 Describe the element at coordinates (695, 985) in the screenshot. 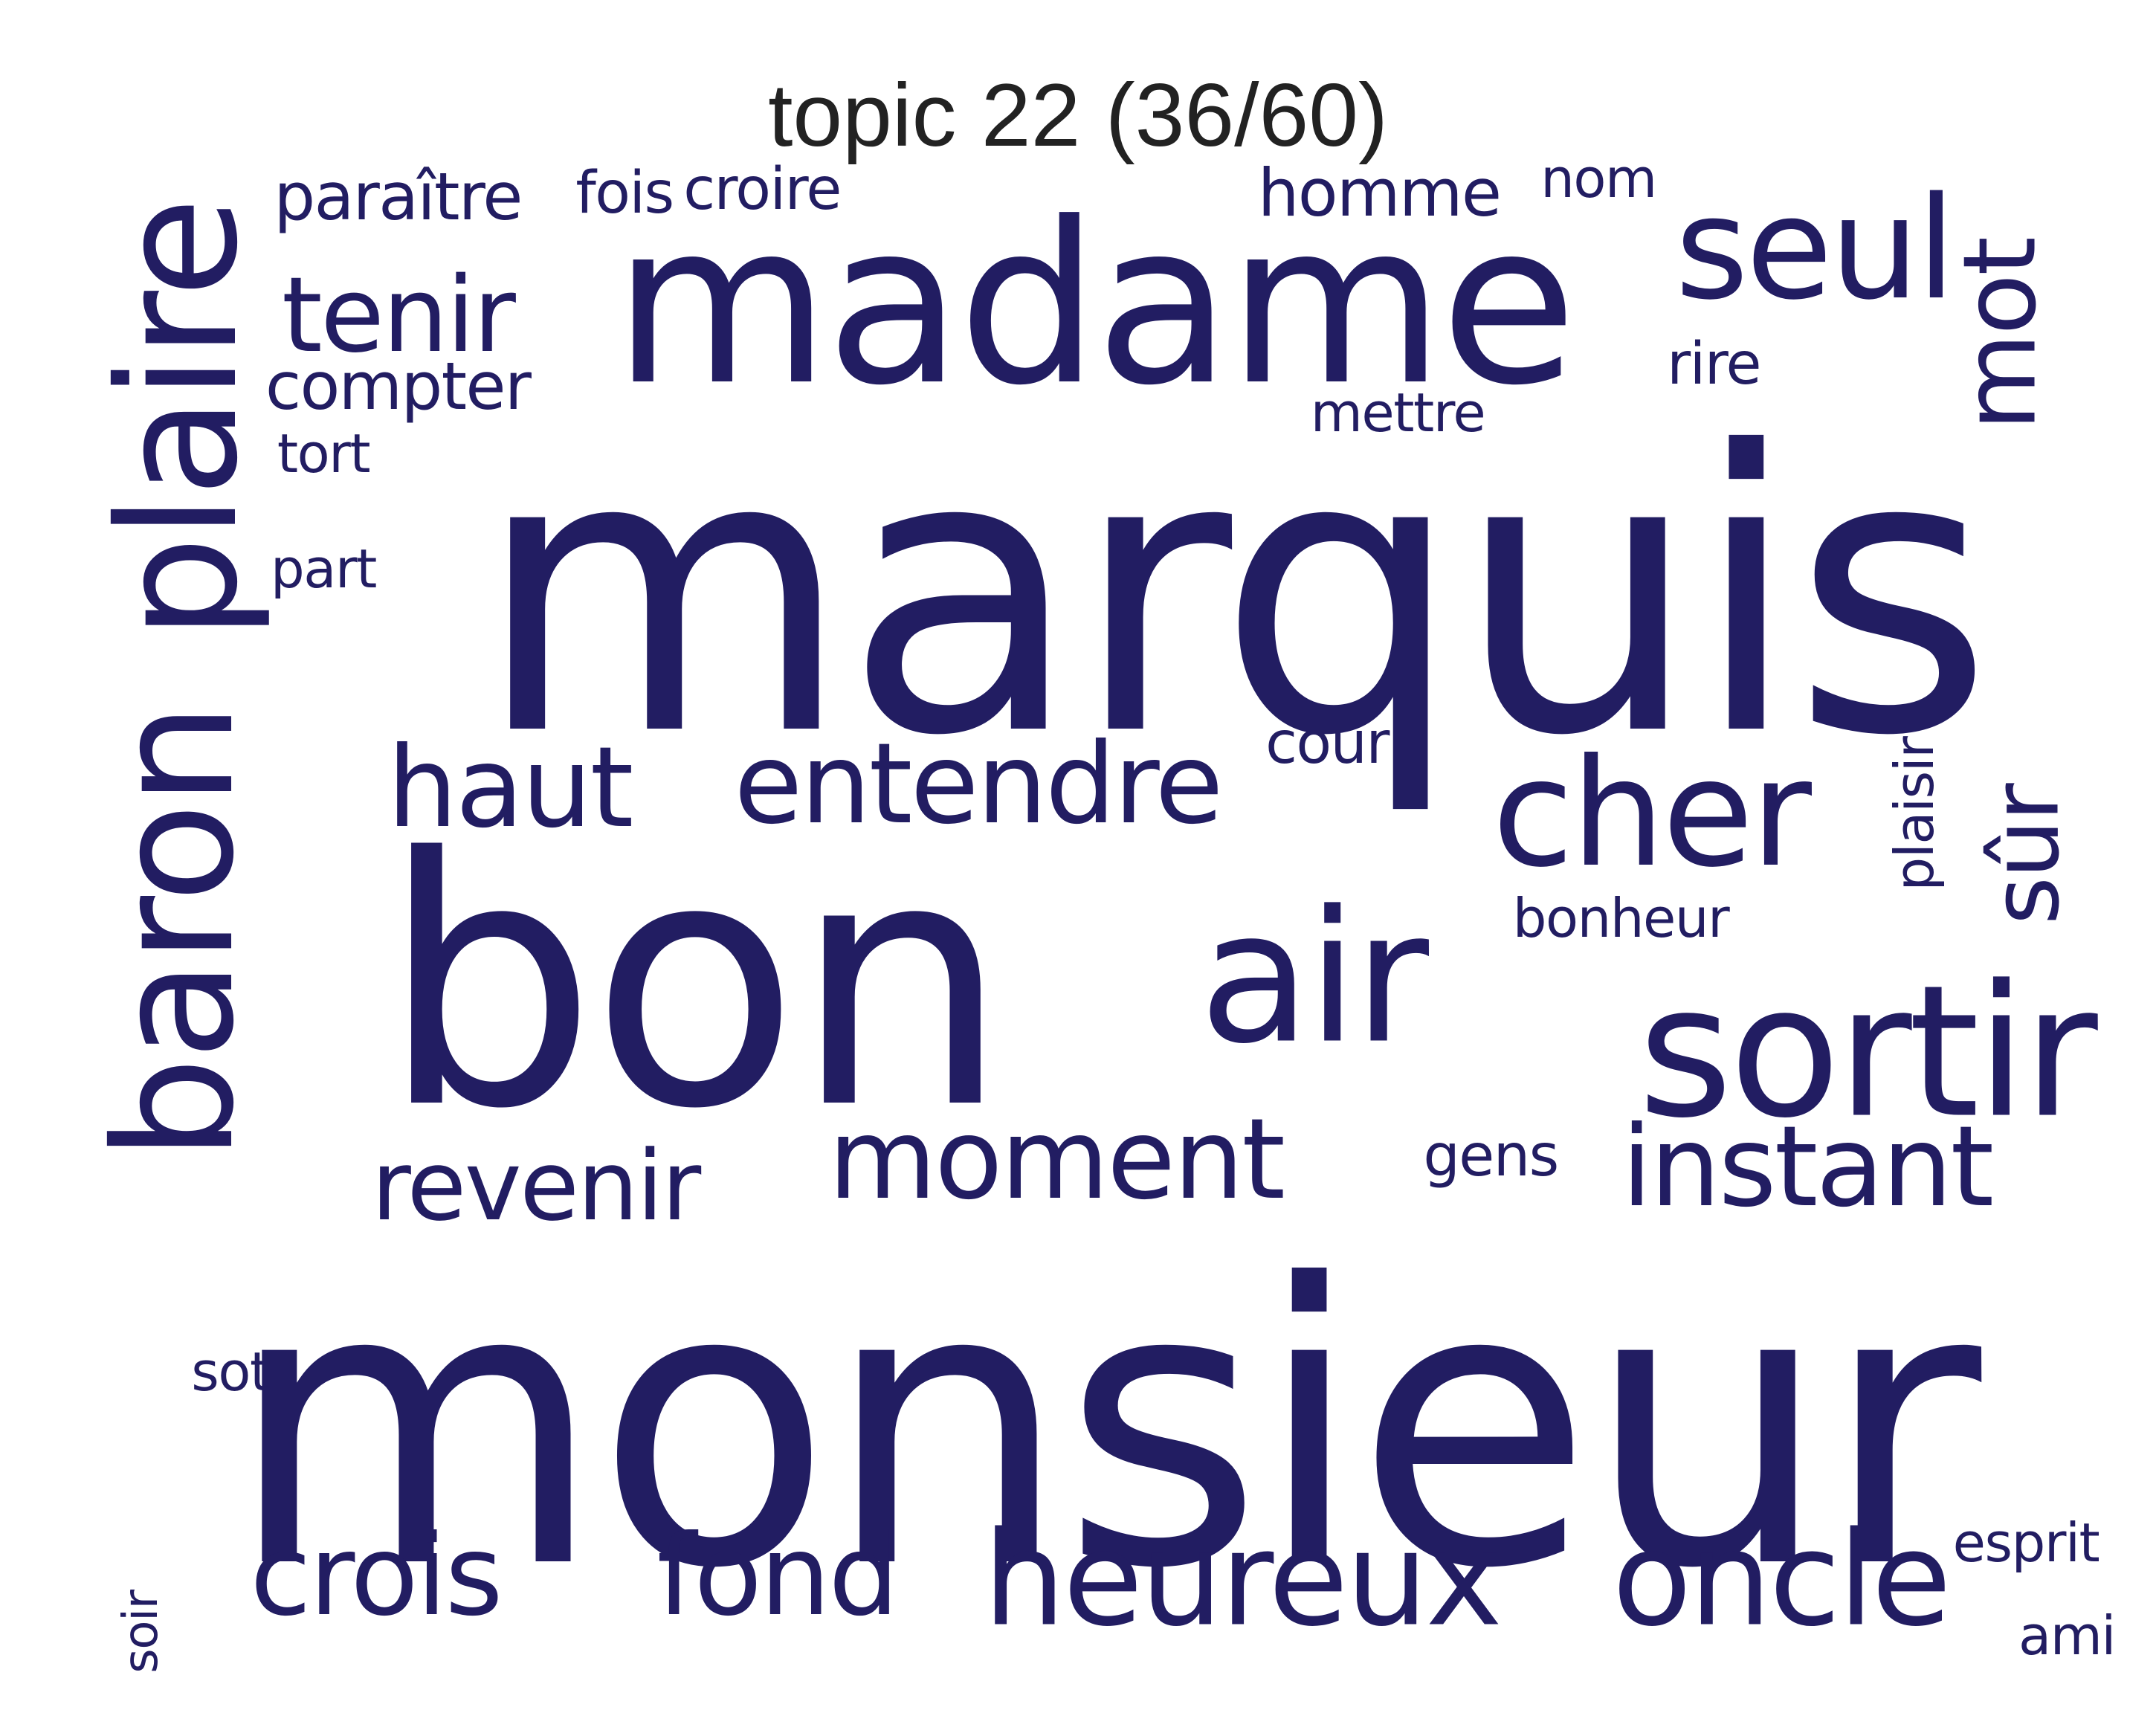

I see `word-bon: bon` at that location.